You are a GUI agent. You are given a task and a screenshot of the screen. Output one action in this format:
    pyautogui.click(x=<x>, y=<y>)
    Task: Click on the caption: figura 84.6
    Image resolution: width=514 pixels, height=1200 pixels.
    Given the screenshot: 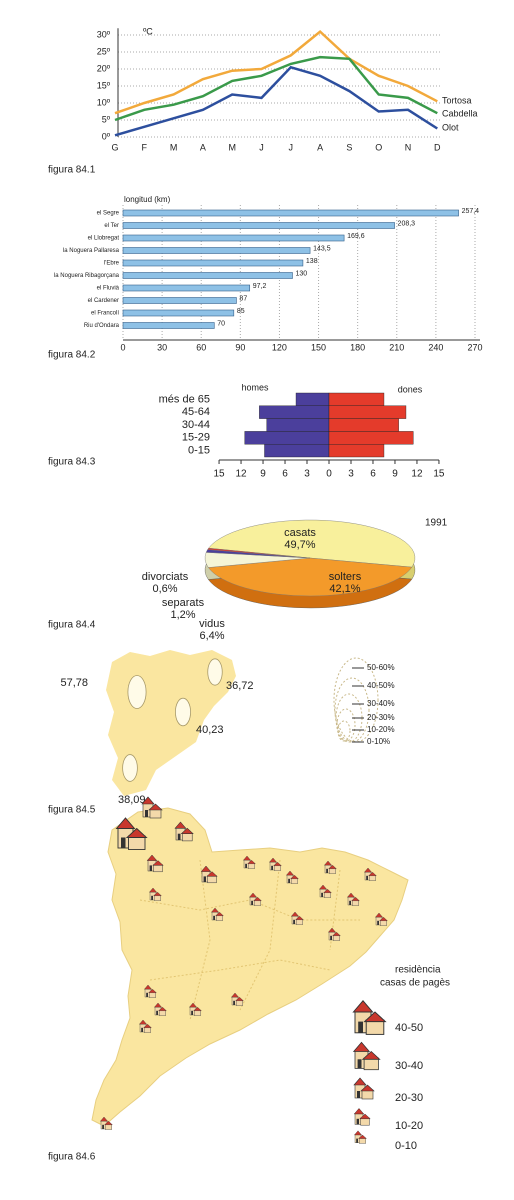 What is the action you would take?
    pyautogui.click(x=72, y=1157)
    